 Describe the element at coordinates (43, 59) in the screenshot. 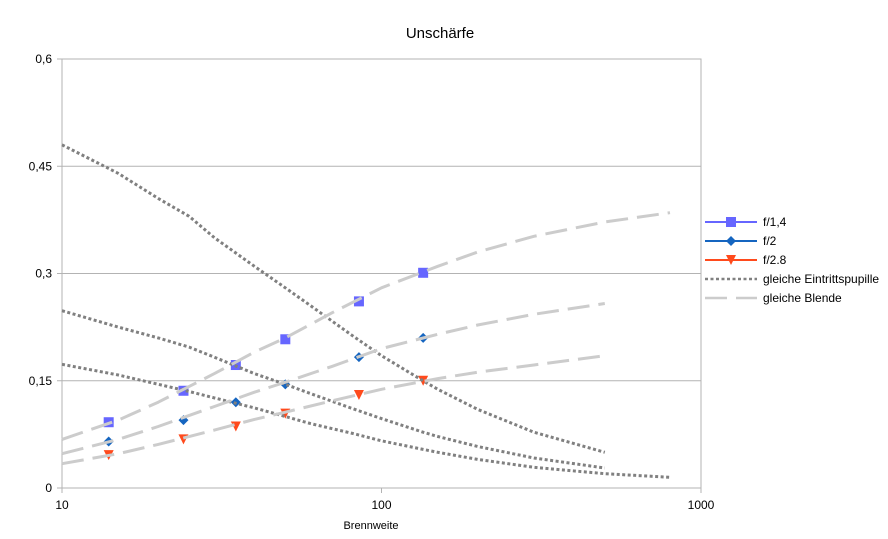

I see `y-tick-label: 0,6` at that location.